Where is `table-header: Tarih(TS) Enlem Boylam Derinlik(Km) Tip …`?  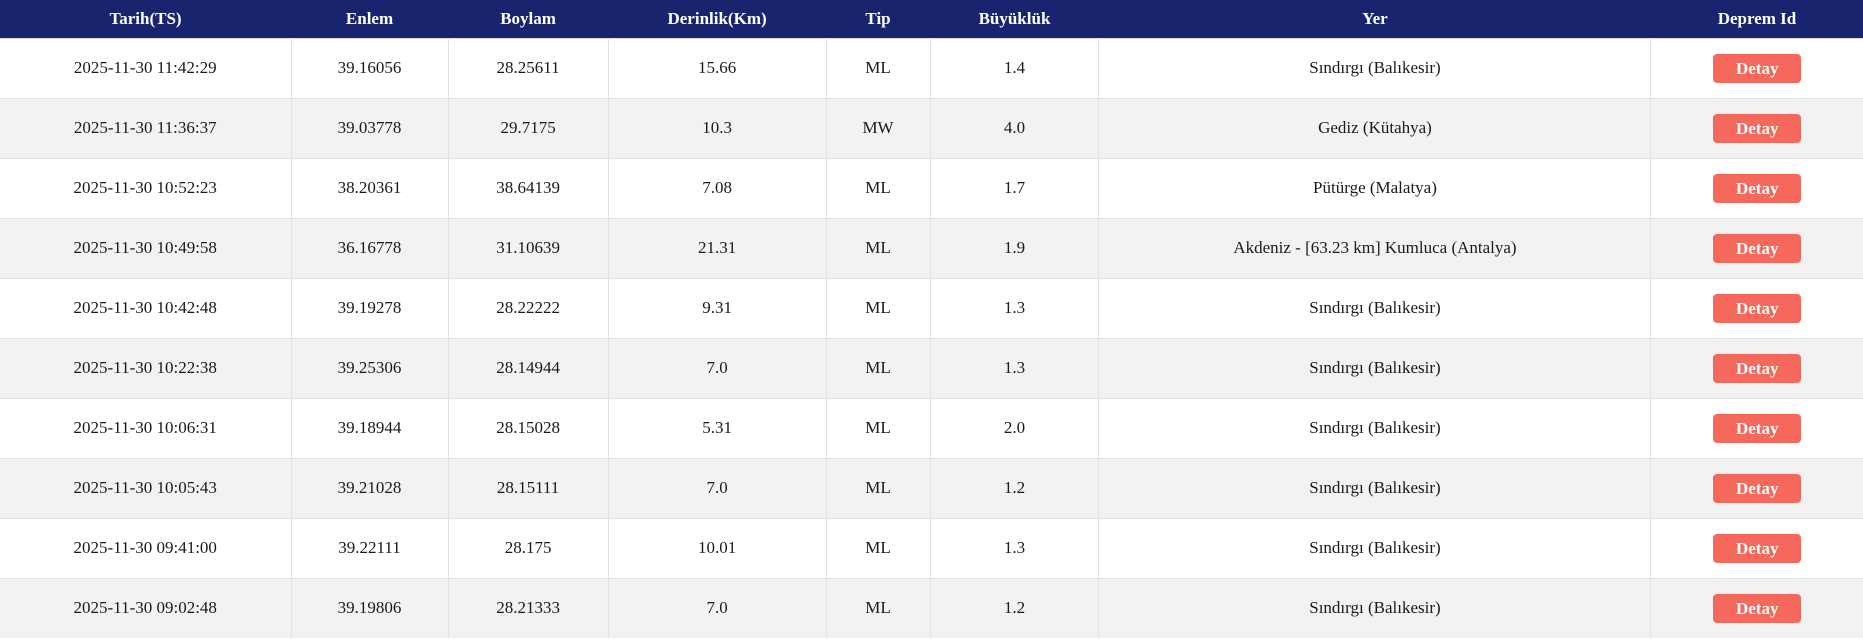 table-header: Tarih(TS) Enlem Boylam Derinlik(Km) Tip … is located at coordinates (931, 19).